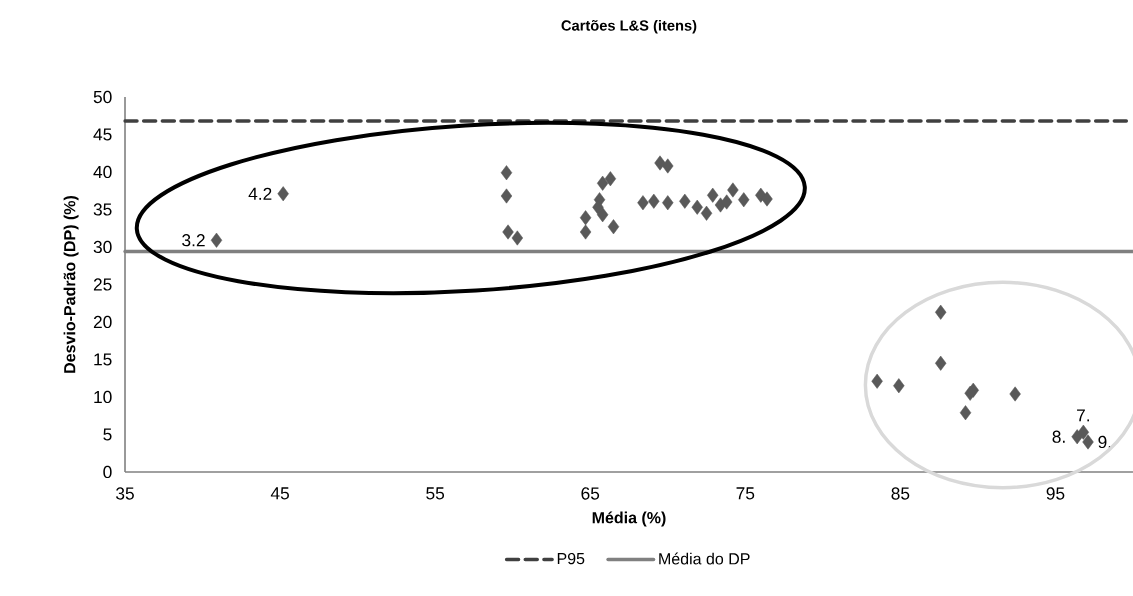 The height and width of the screenshot is (596, 1133). I want to click on legend-label: P95, so click(571, 558).